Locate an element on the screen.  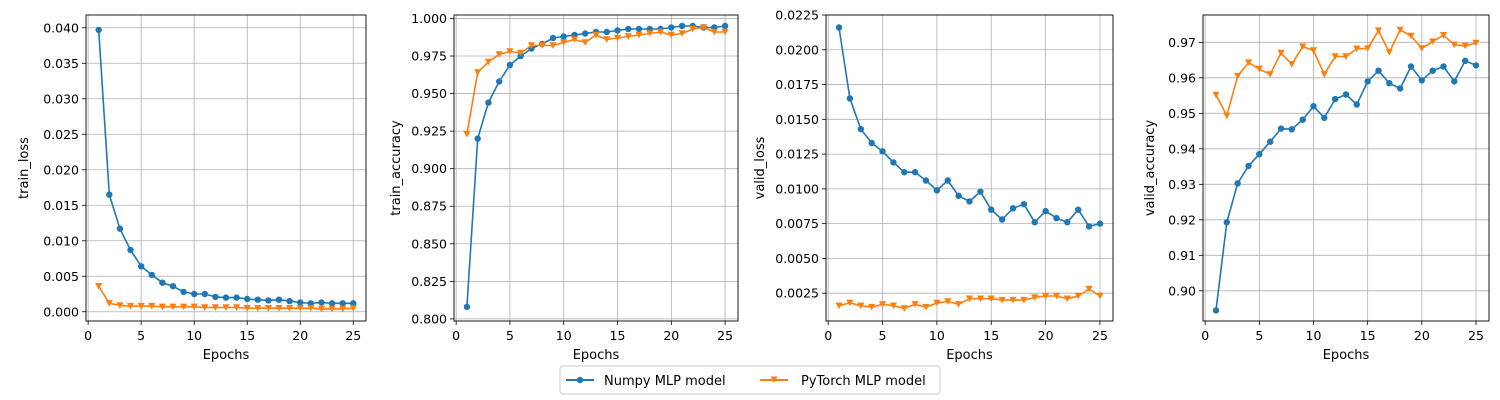
y-tick-label: 0.950 is located at coordinates (429, 93).